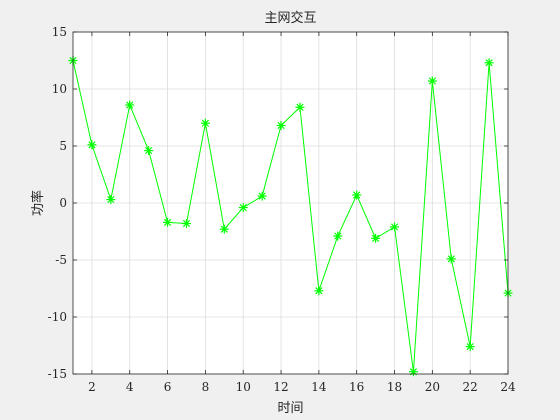  Describe the element at coordinates (432, 387) in the screenshot. I see `x-tick-label: 20` at that location.